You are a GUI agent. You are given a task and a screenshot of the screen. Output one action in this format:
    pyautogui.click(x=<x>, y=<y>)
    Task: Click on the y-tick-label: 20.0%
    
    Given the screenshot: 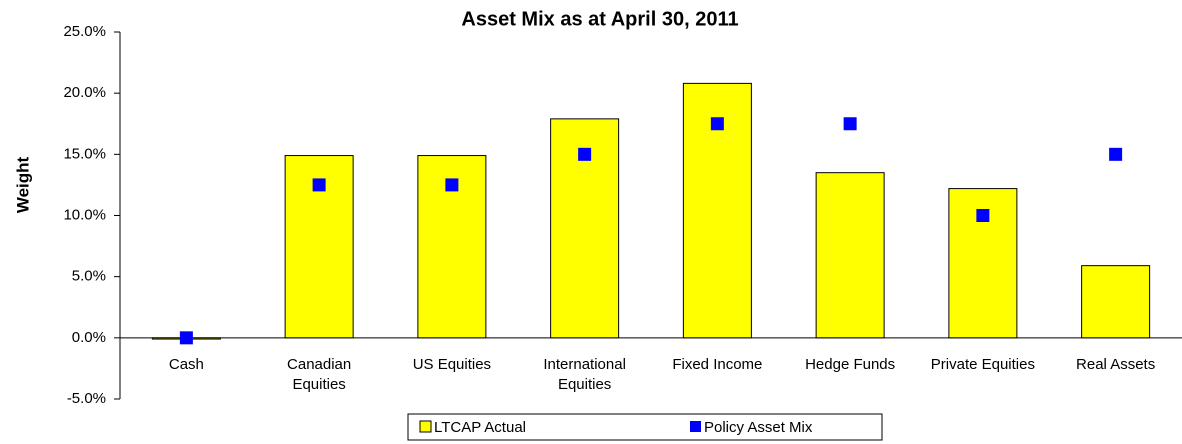 What is the action you would take?
    pyautogui.click(x=84, y=92)
    